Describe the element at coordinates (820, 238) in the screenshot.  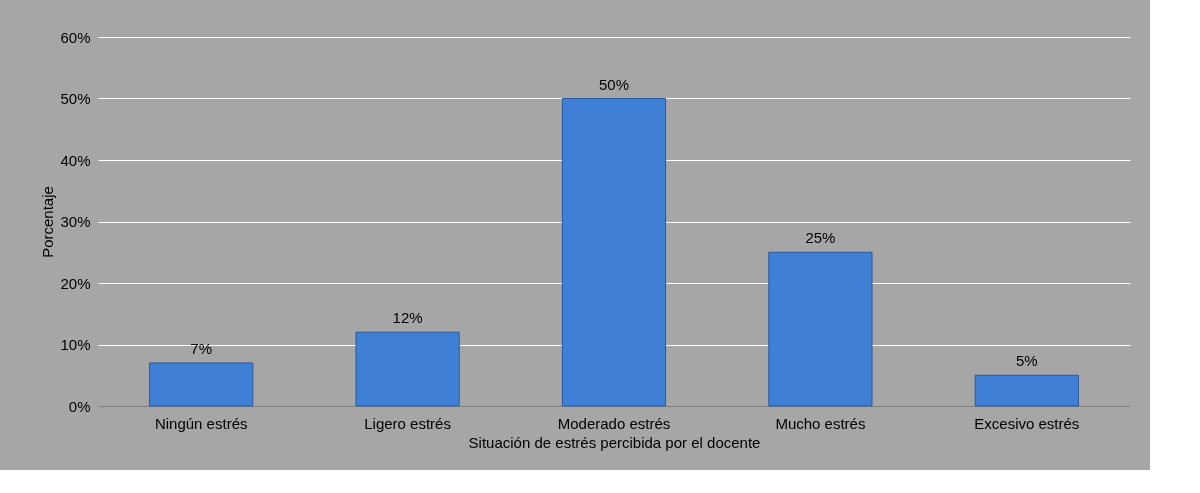
I see `data-label: 25%` at that location.